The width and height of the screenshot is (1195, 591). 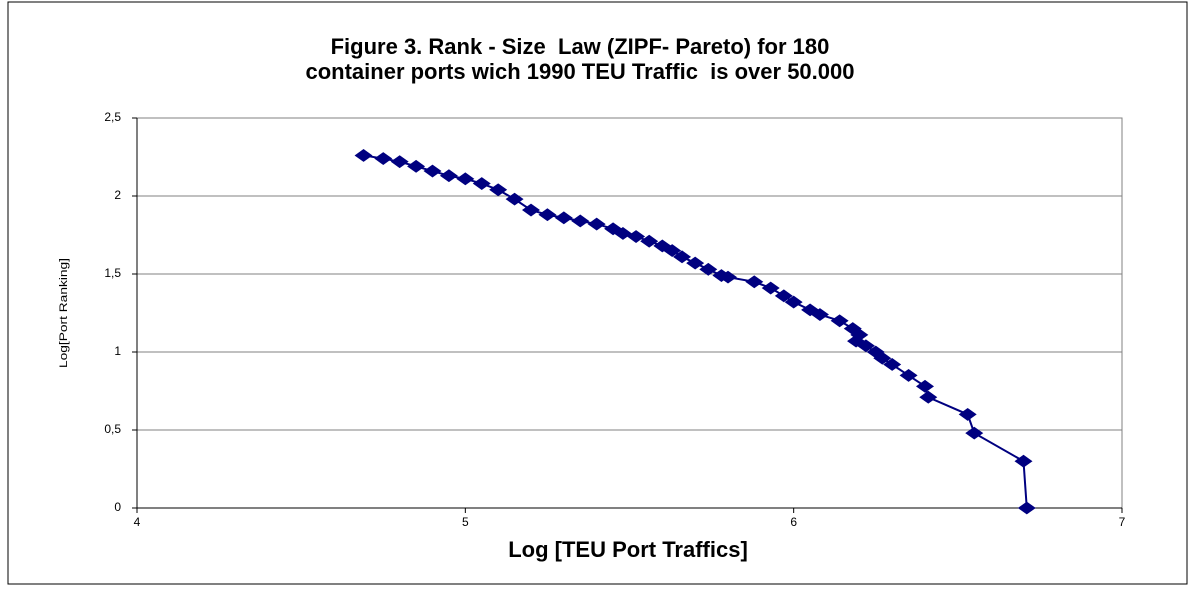 I want to click on x-tick-label: 7, so click(x=1122, y=522).